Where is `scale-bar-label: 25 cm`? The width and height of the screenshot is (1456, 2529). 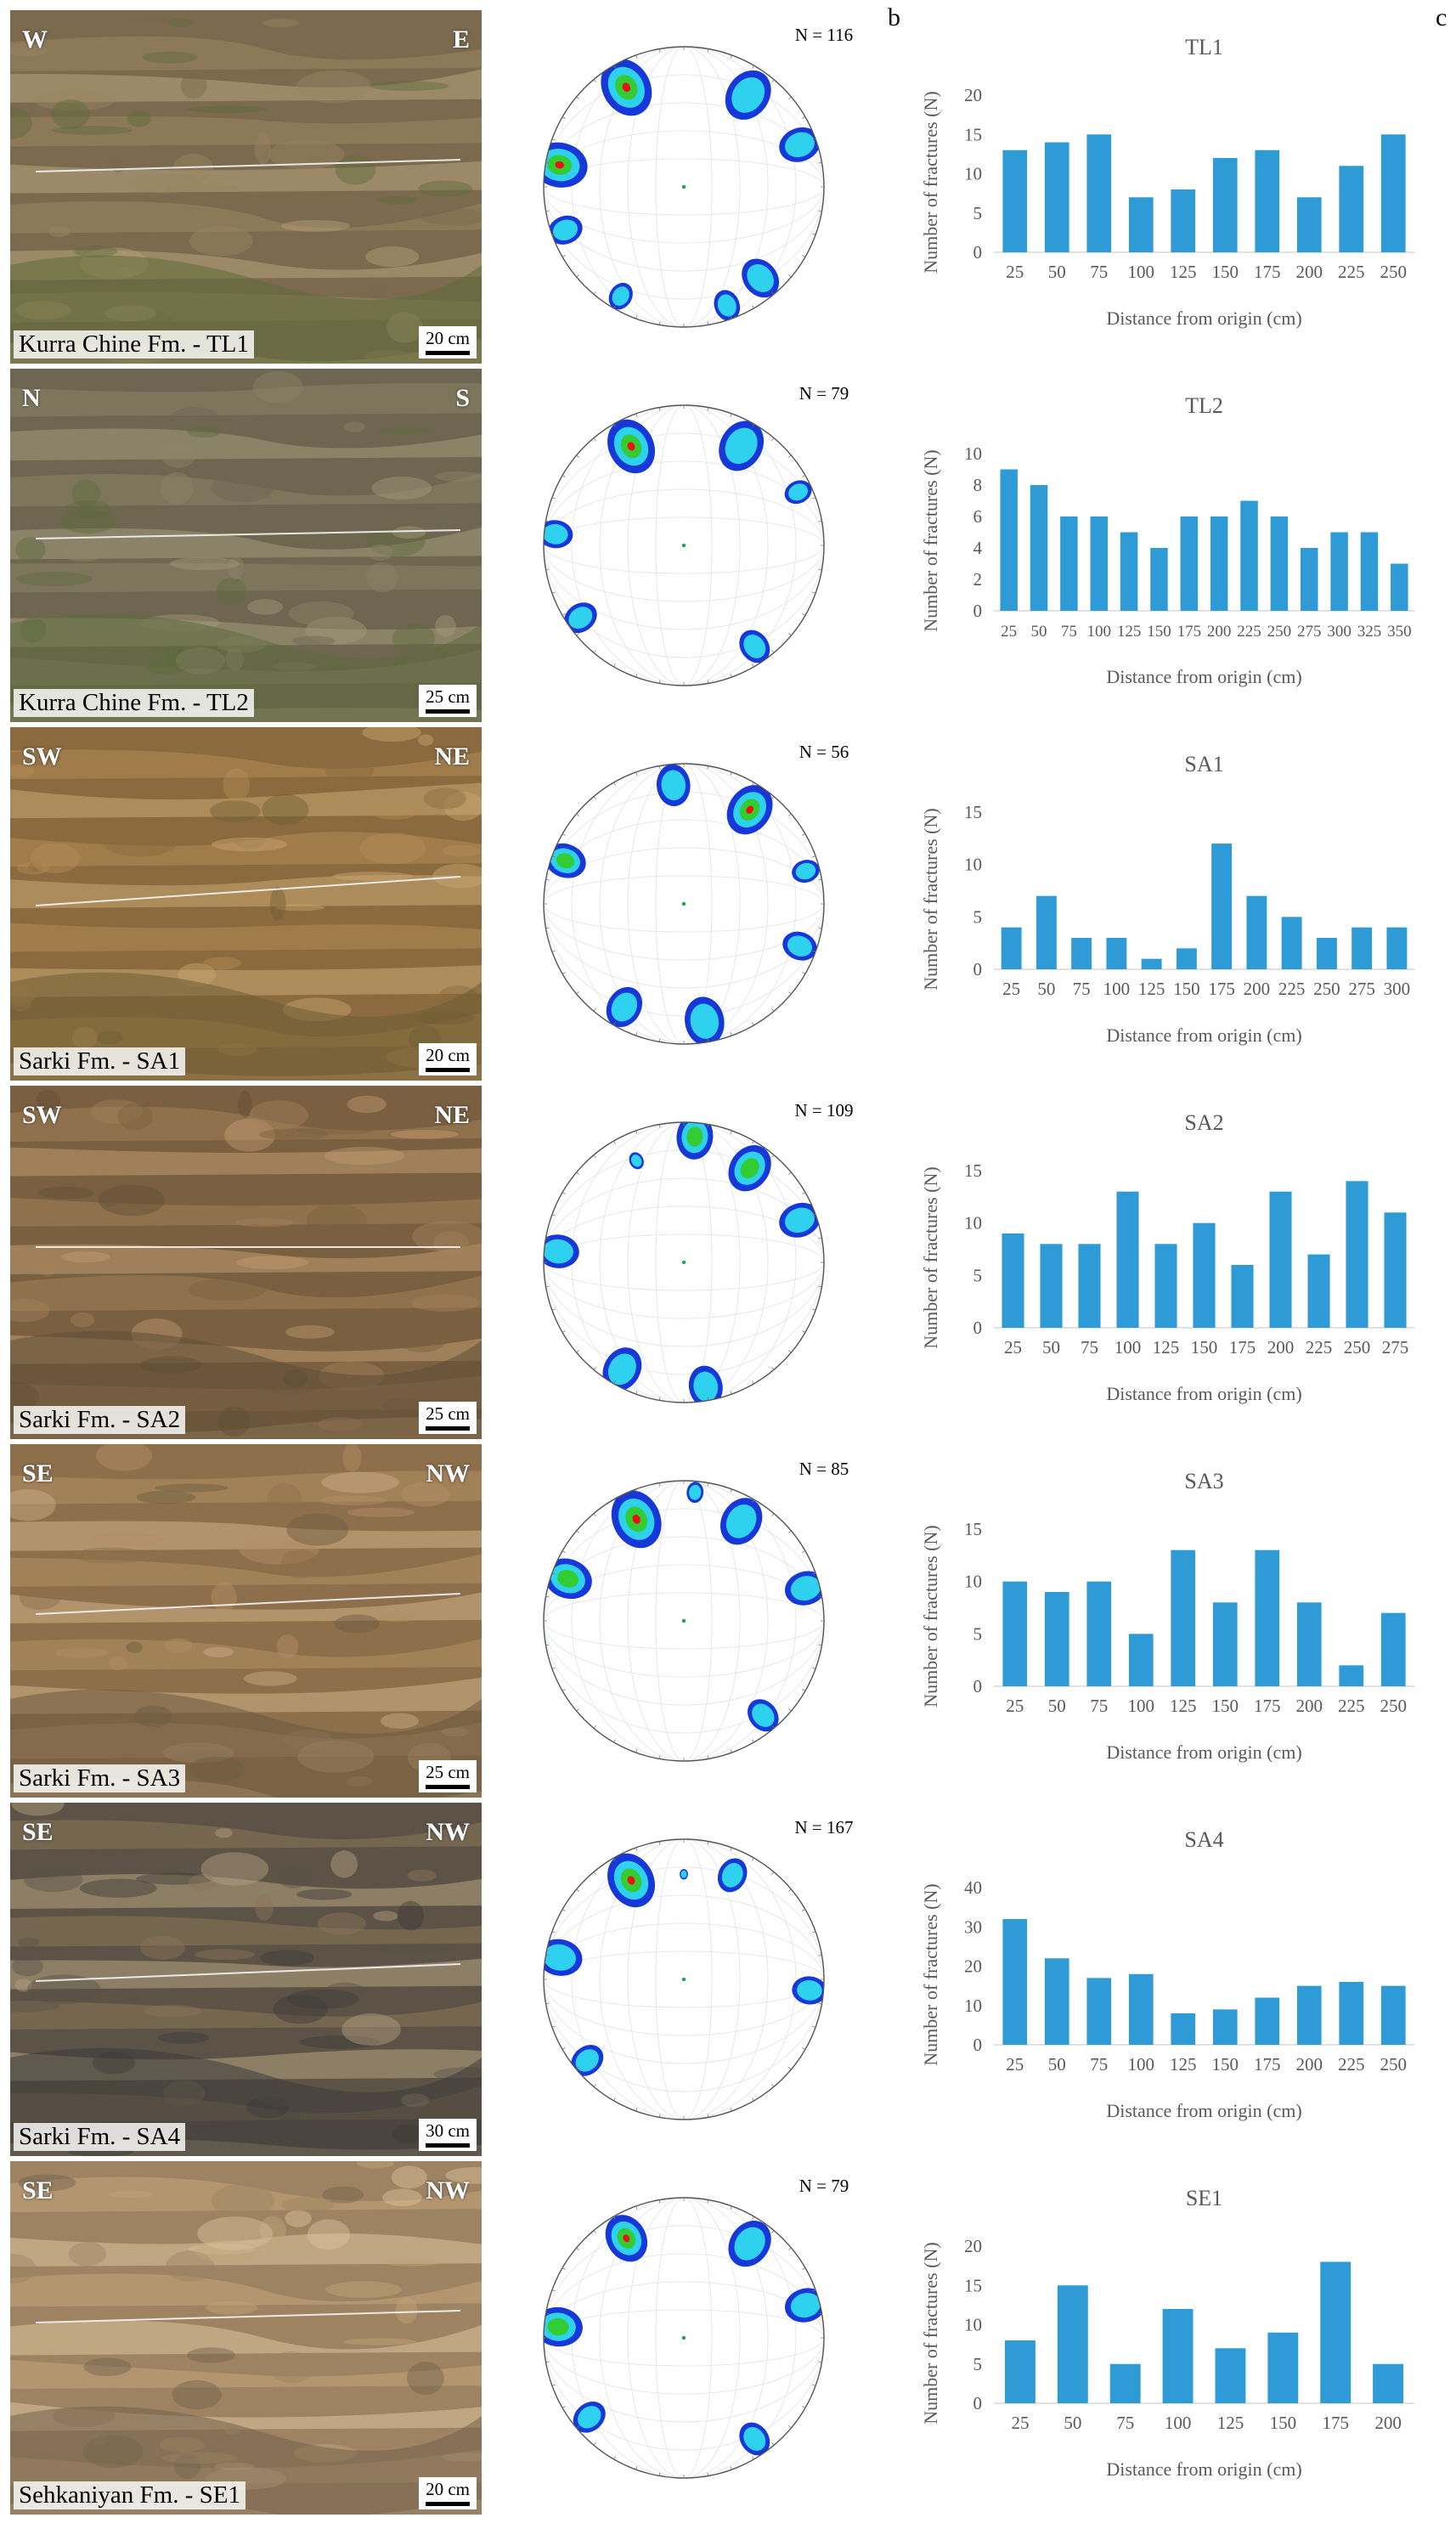 scale-bar-label: 25 cm is located at coordinates (448, 1772).